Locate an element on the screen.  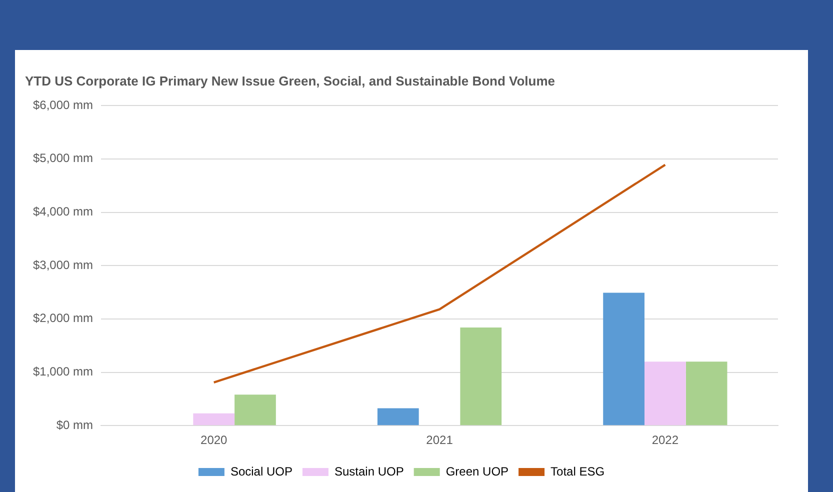
x-tick-label: 2021 is located at coordinates (440, 440).